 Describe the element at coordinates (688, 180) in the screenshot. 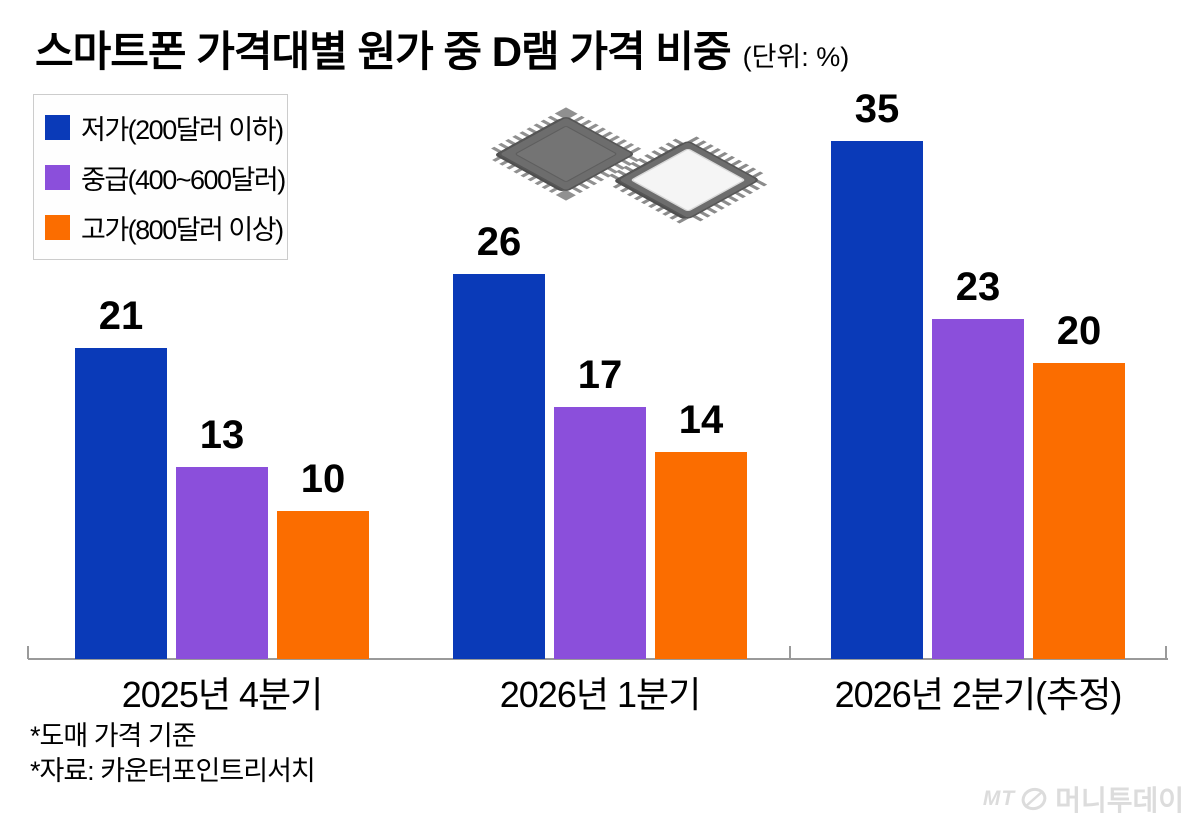

I see `dram-chip-white-icon` at that location.